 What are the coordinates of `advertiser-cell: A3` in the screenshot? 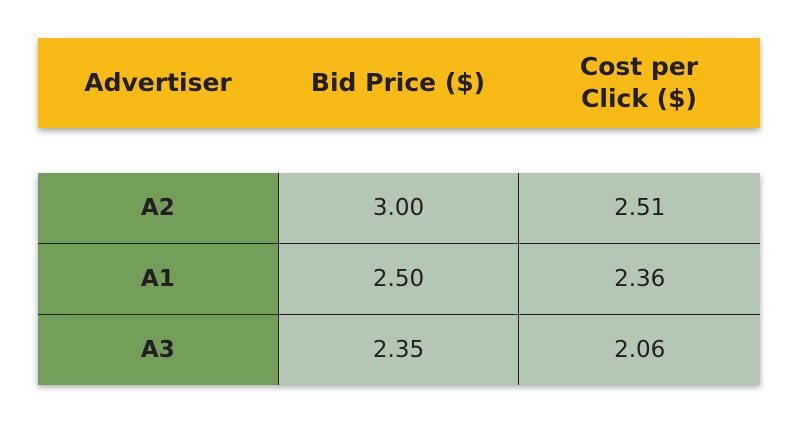 It's located at (158, 350).